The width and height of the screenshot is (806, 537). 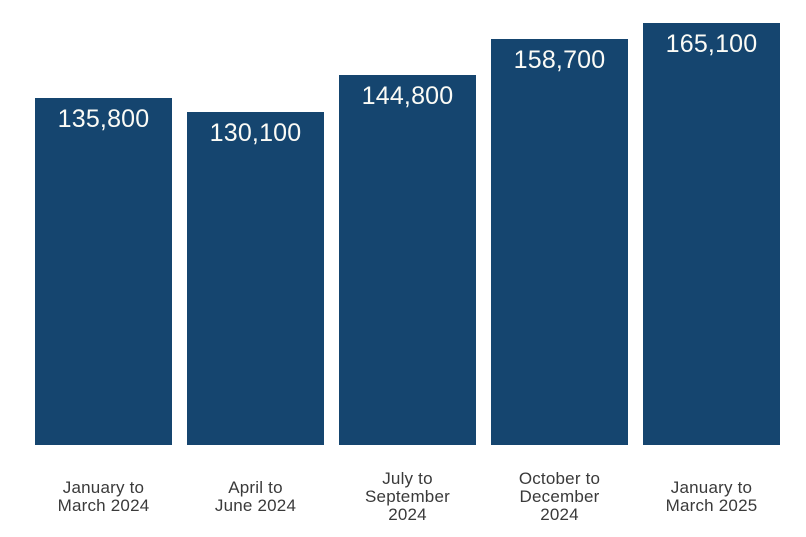 I want to click on category-label-line: October to, so click(x=559, y=479).